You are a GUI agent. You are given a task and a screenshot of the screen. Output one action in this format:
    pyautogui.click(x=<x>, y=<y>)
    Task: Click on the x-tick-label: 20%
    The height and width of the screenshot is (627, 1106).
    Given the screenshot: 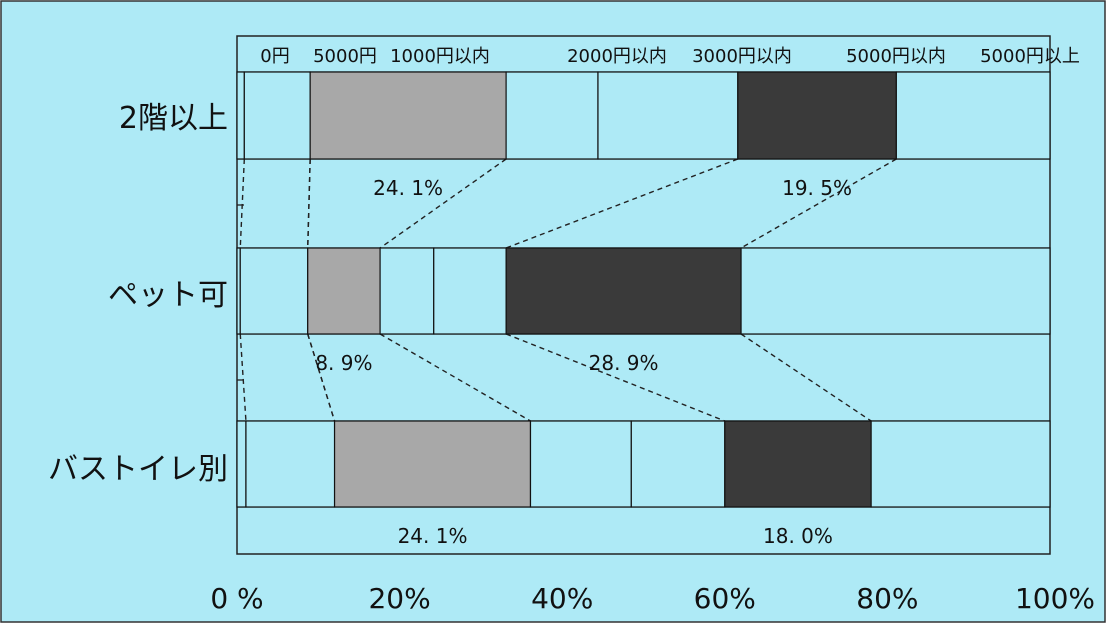 What is the action you would take?
    pyautogui.click(x=399, y=598)
    